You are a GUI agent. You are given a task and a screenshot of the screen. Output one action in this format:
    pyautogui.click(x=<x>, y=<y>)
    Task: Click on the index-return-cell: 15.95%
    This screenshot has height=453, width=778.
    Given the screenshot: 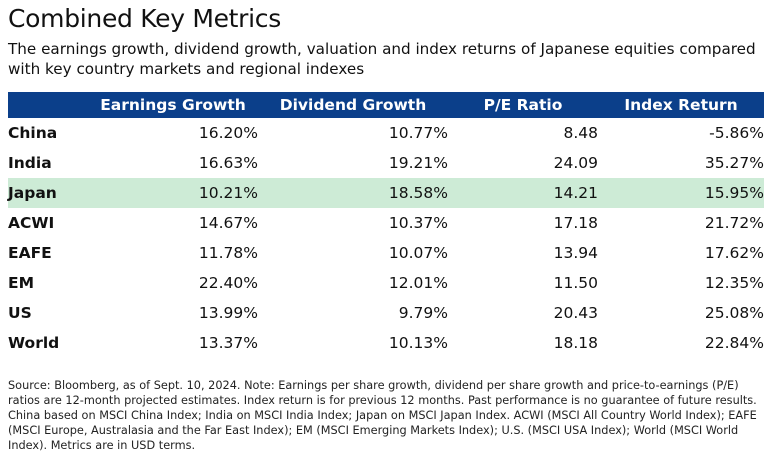 What is the action you would take?
    pyautogui.click(x=681, y=193)
    